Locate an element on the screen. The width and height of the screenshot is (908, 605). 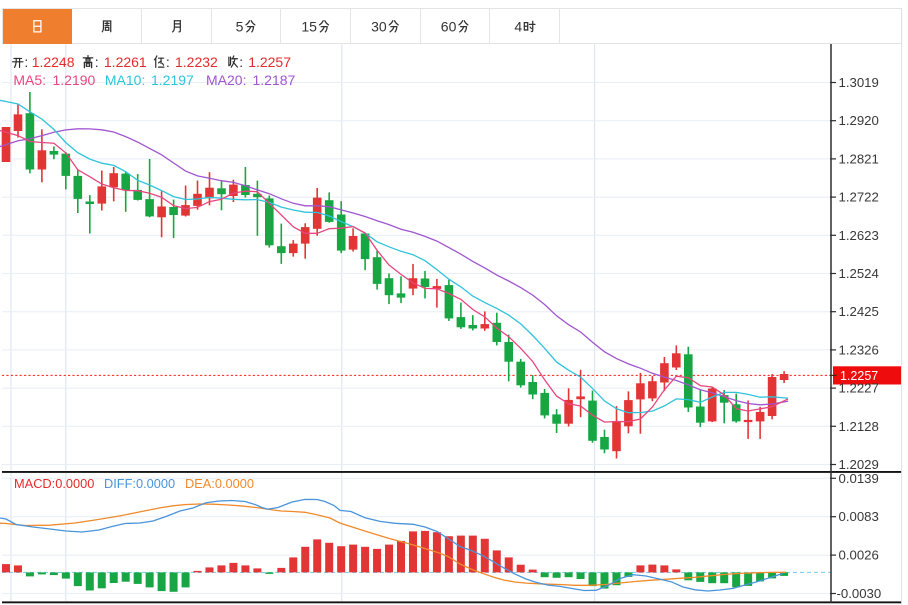
svg-text: 1.2227 is located at coordinates (859, 388).